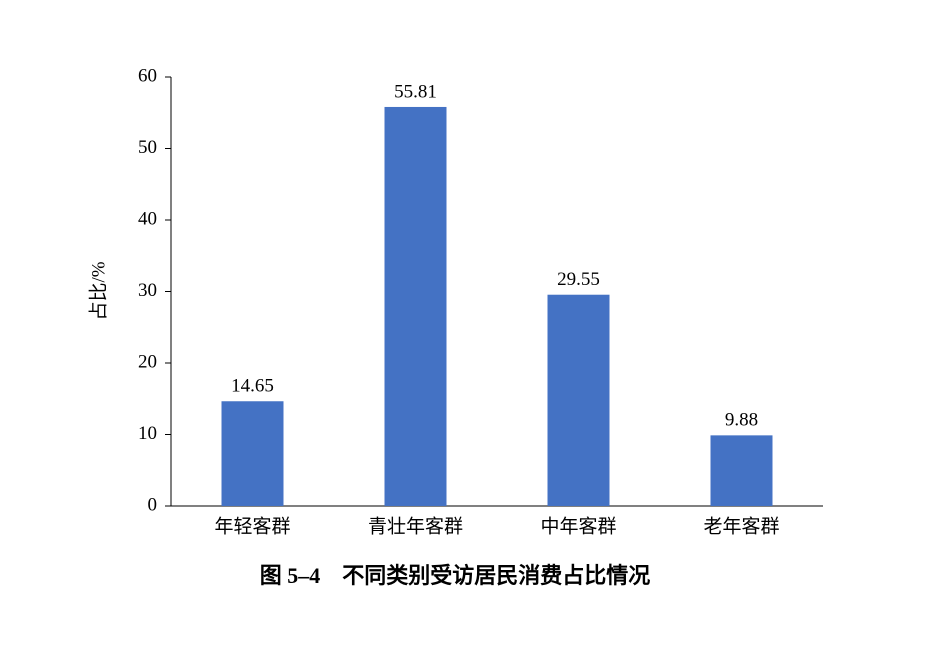 The width and height of the screenshot is (932, 663). Describe the element at coordinates (455, 575) in the screenshot. I see `chart-title: 图 5–4 不同类别受访居民消费占比情况` at that location.